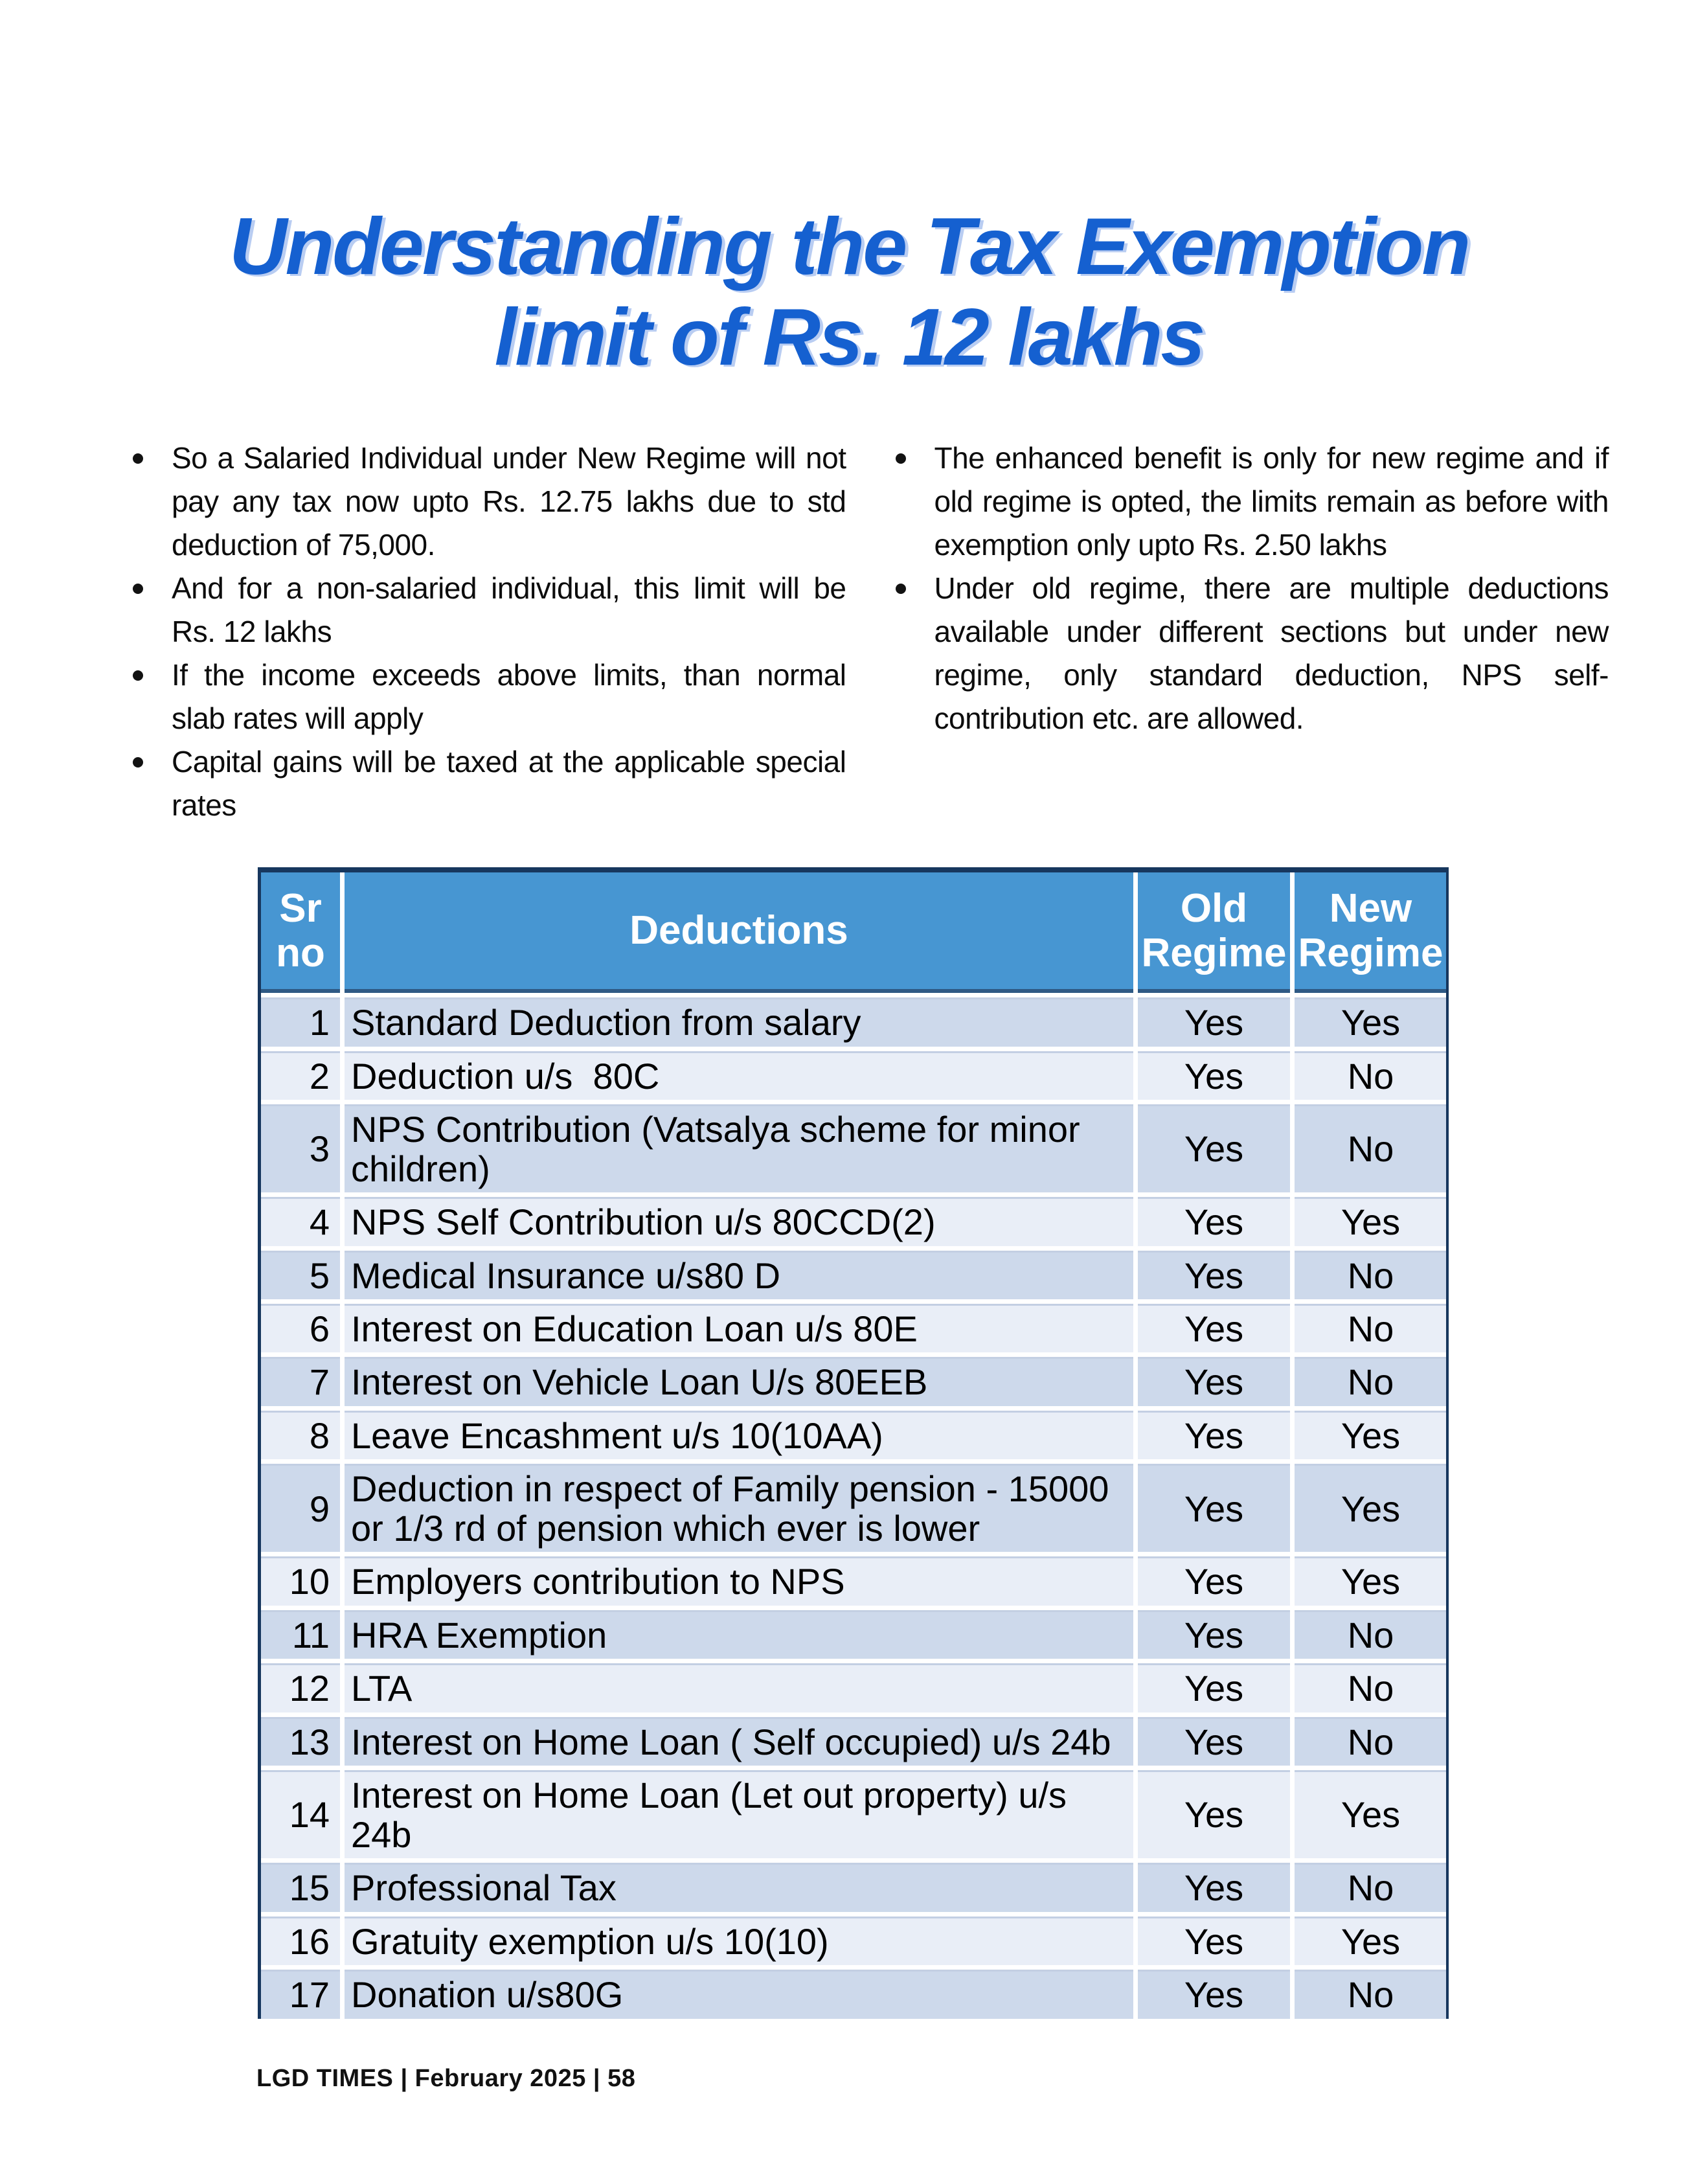 The height and width of the screenshot is (2184, 1698). Describe the element at coordinates (739, 1887) in the screenshot. I see `cell-deduction: Professional Tax` at that location.